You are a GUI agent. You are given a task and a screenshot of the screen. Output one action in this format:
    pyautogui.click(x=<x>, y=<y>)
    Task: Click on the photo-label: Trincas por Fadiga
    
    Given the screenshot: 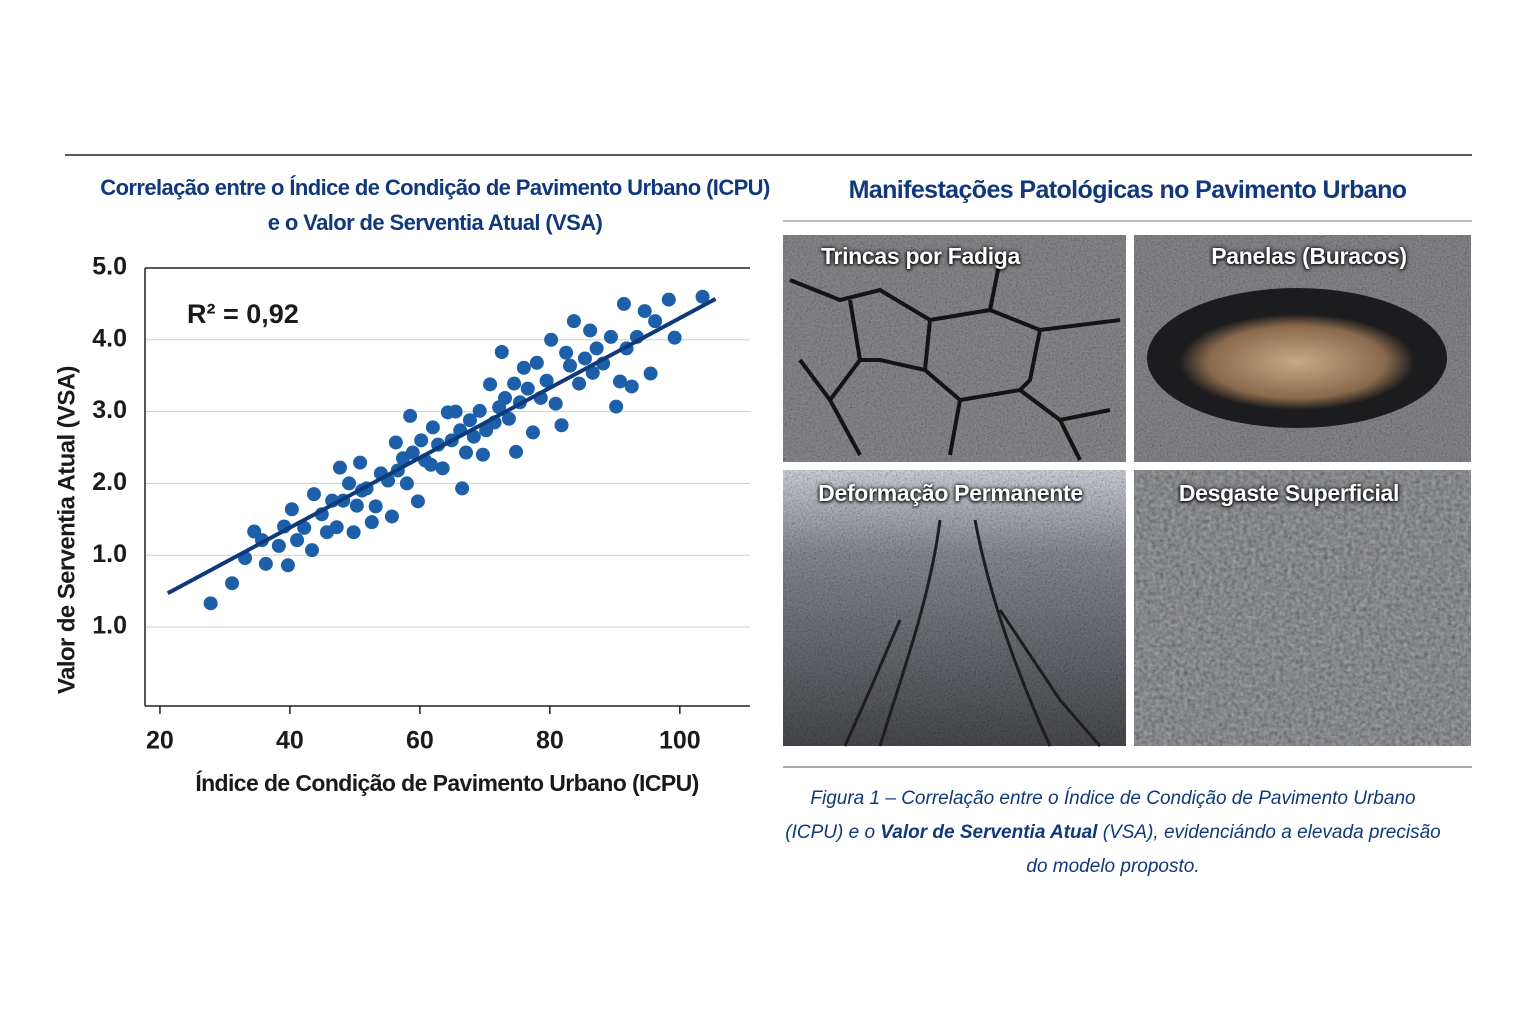 What is the action you would take?
    pyautogui.click(x=920, y=256)
    